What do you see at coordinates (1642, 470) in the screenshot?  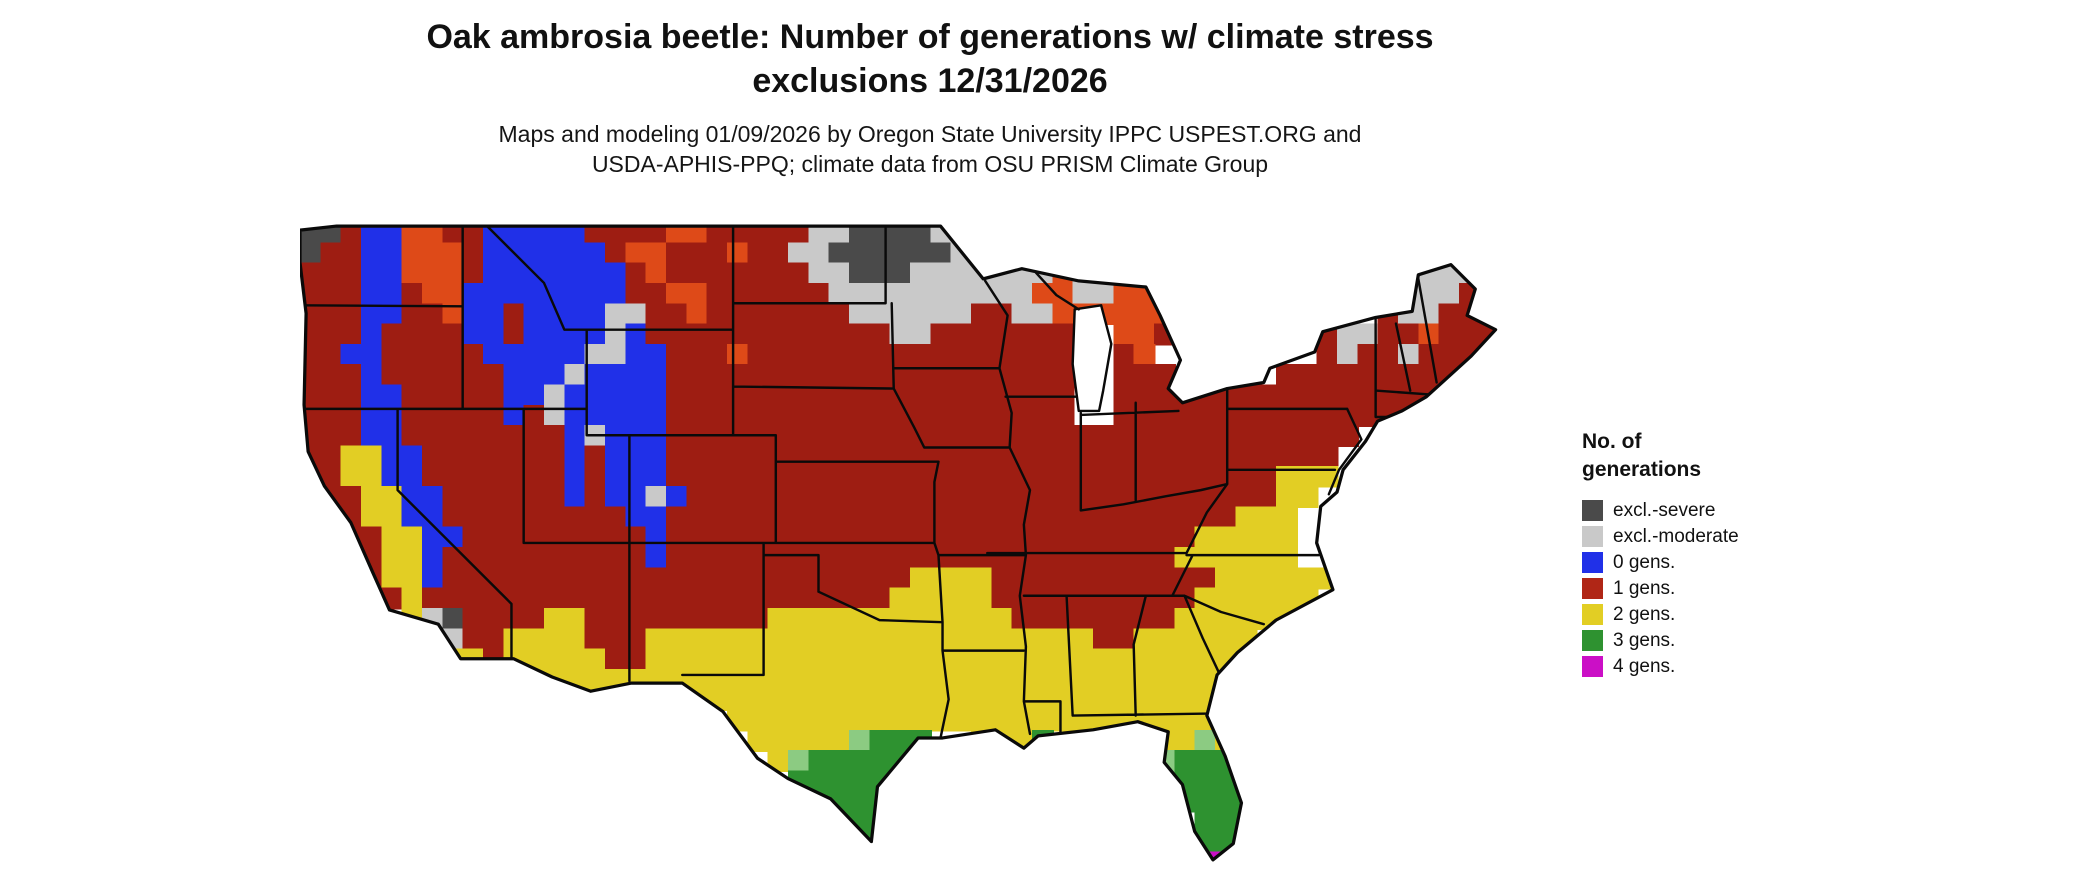 I see `legend-title-line2: generations` at bounding box center [1642, 470].